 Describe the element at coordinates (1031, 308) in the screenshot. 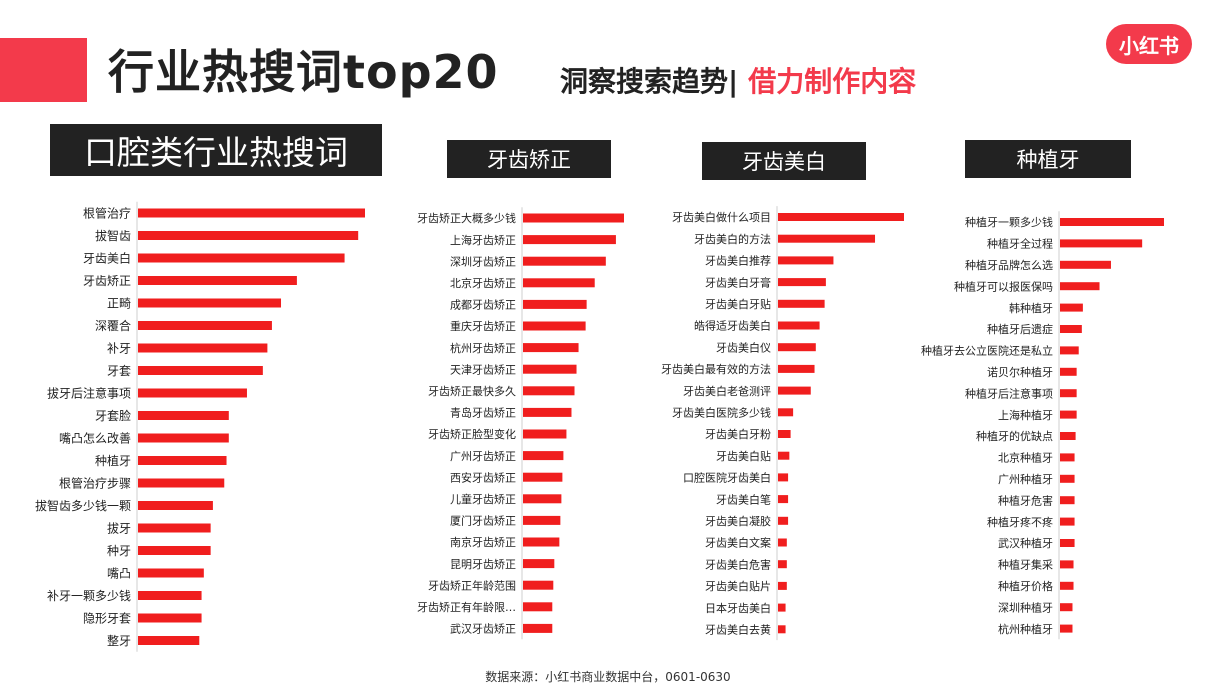

I see `category-label-implant: 韩种植牙` at that location.